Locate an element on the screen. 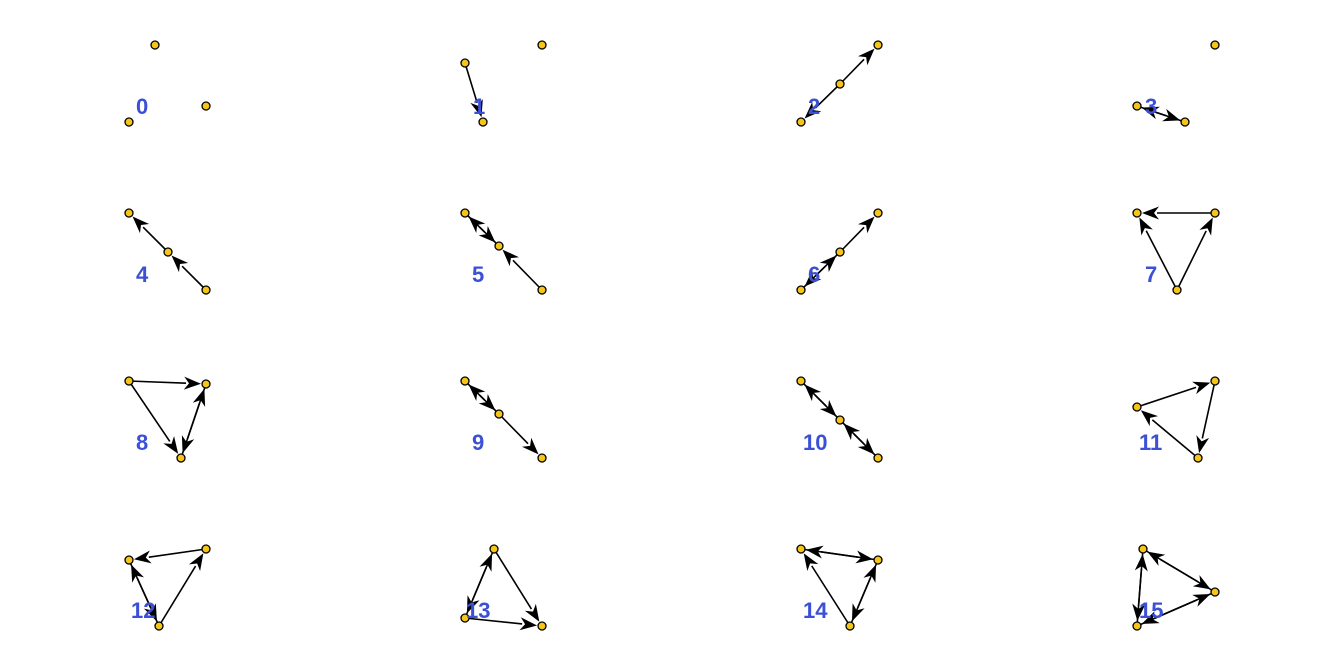 The height and width of the screenshot is (672, 1344). graph-9: 9 is located at coordinates (503, 419).